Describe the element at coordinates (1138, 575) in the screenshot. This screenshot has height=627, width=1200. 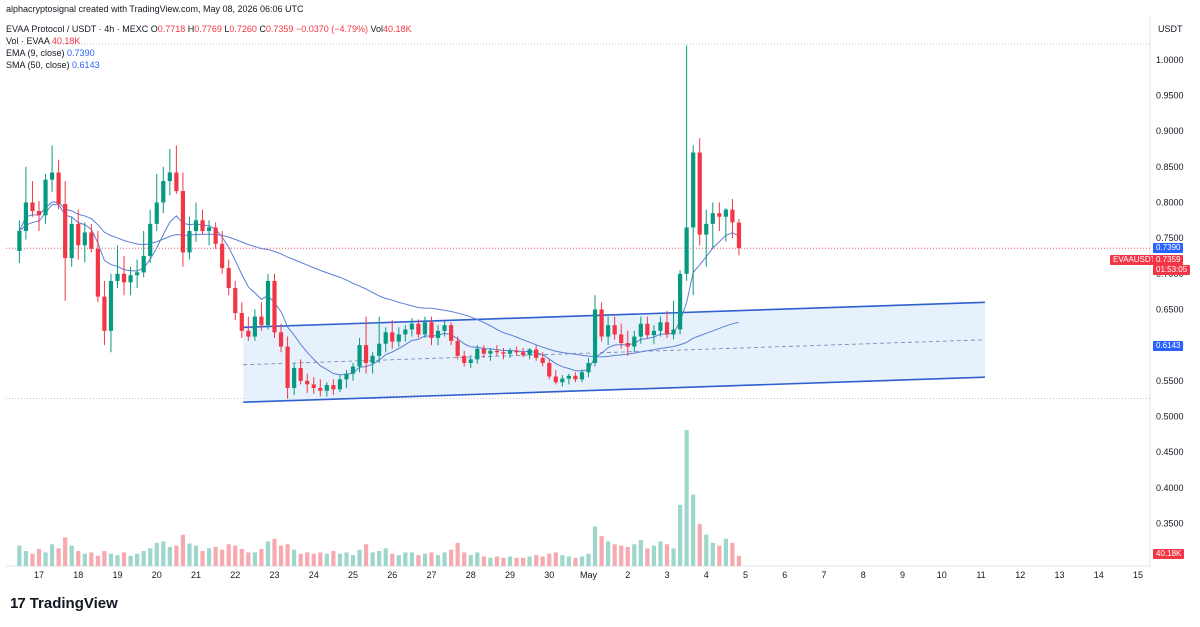
I see `time-tick-label: 15` at that location.